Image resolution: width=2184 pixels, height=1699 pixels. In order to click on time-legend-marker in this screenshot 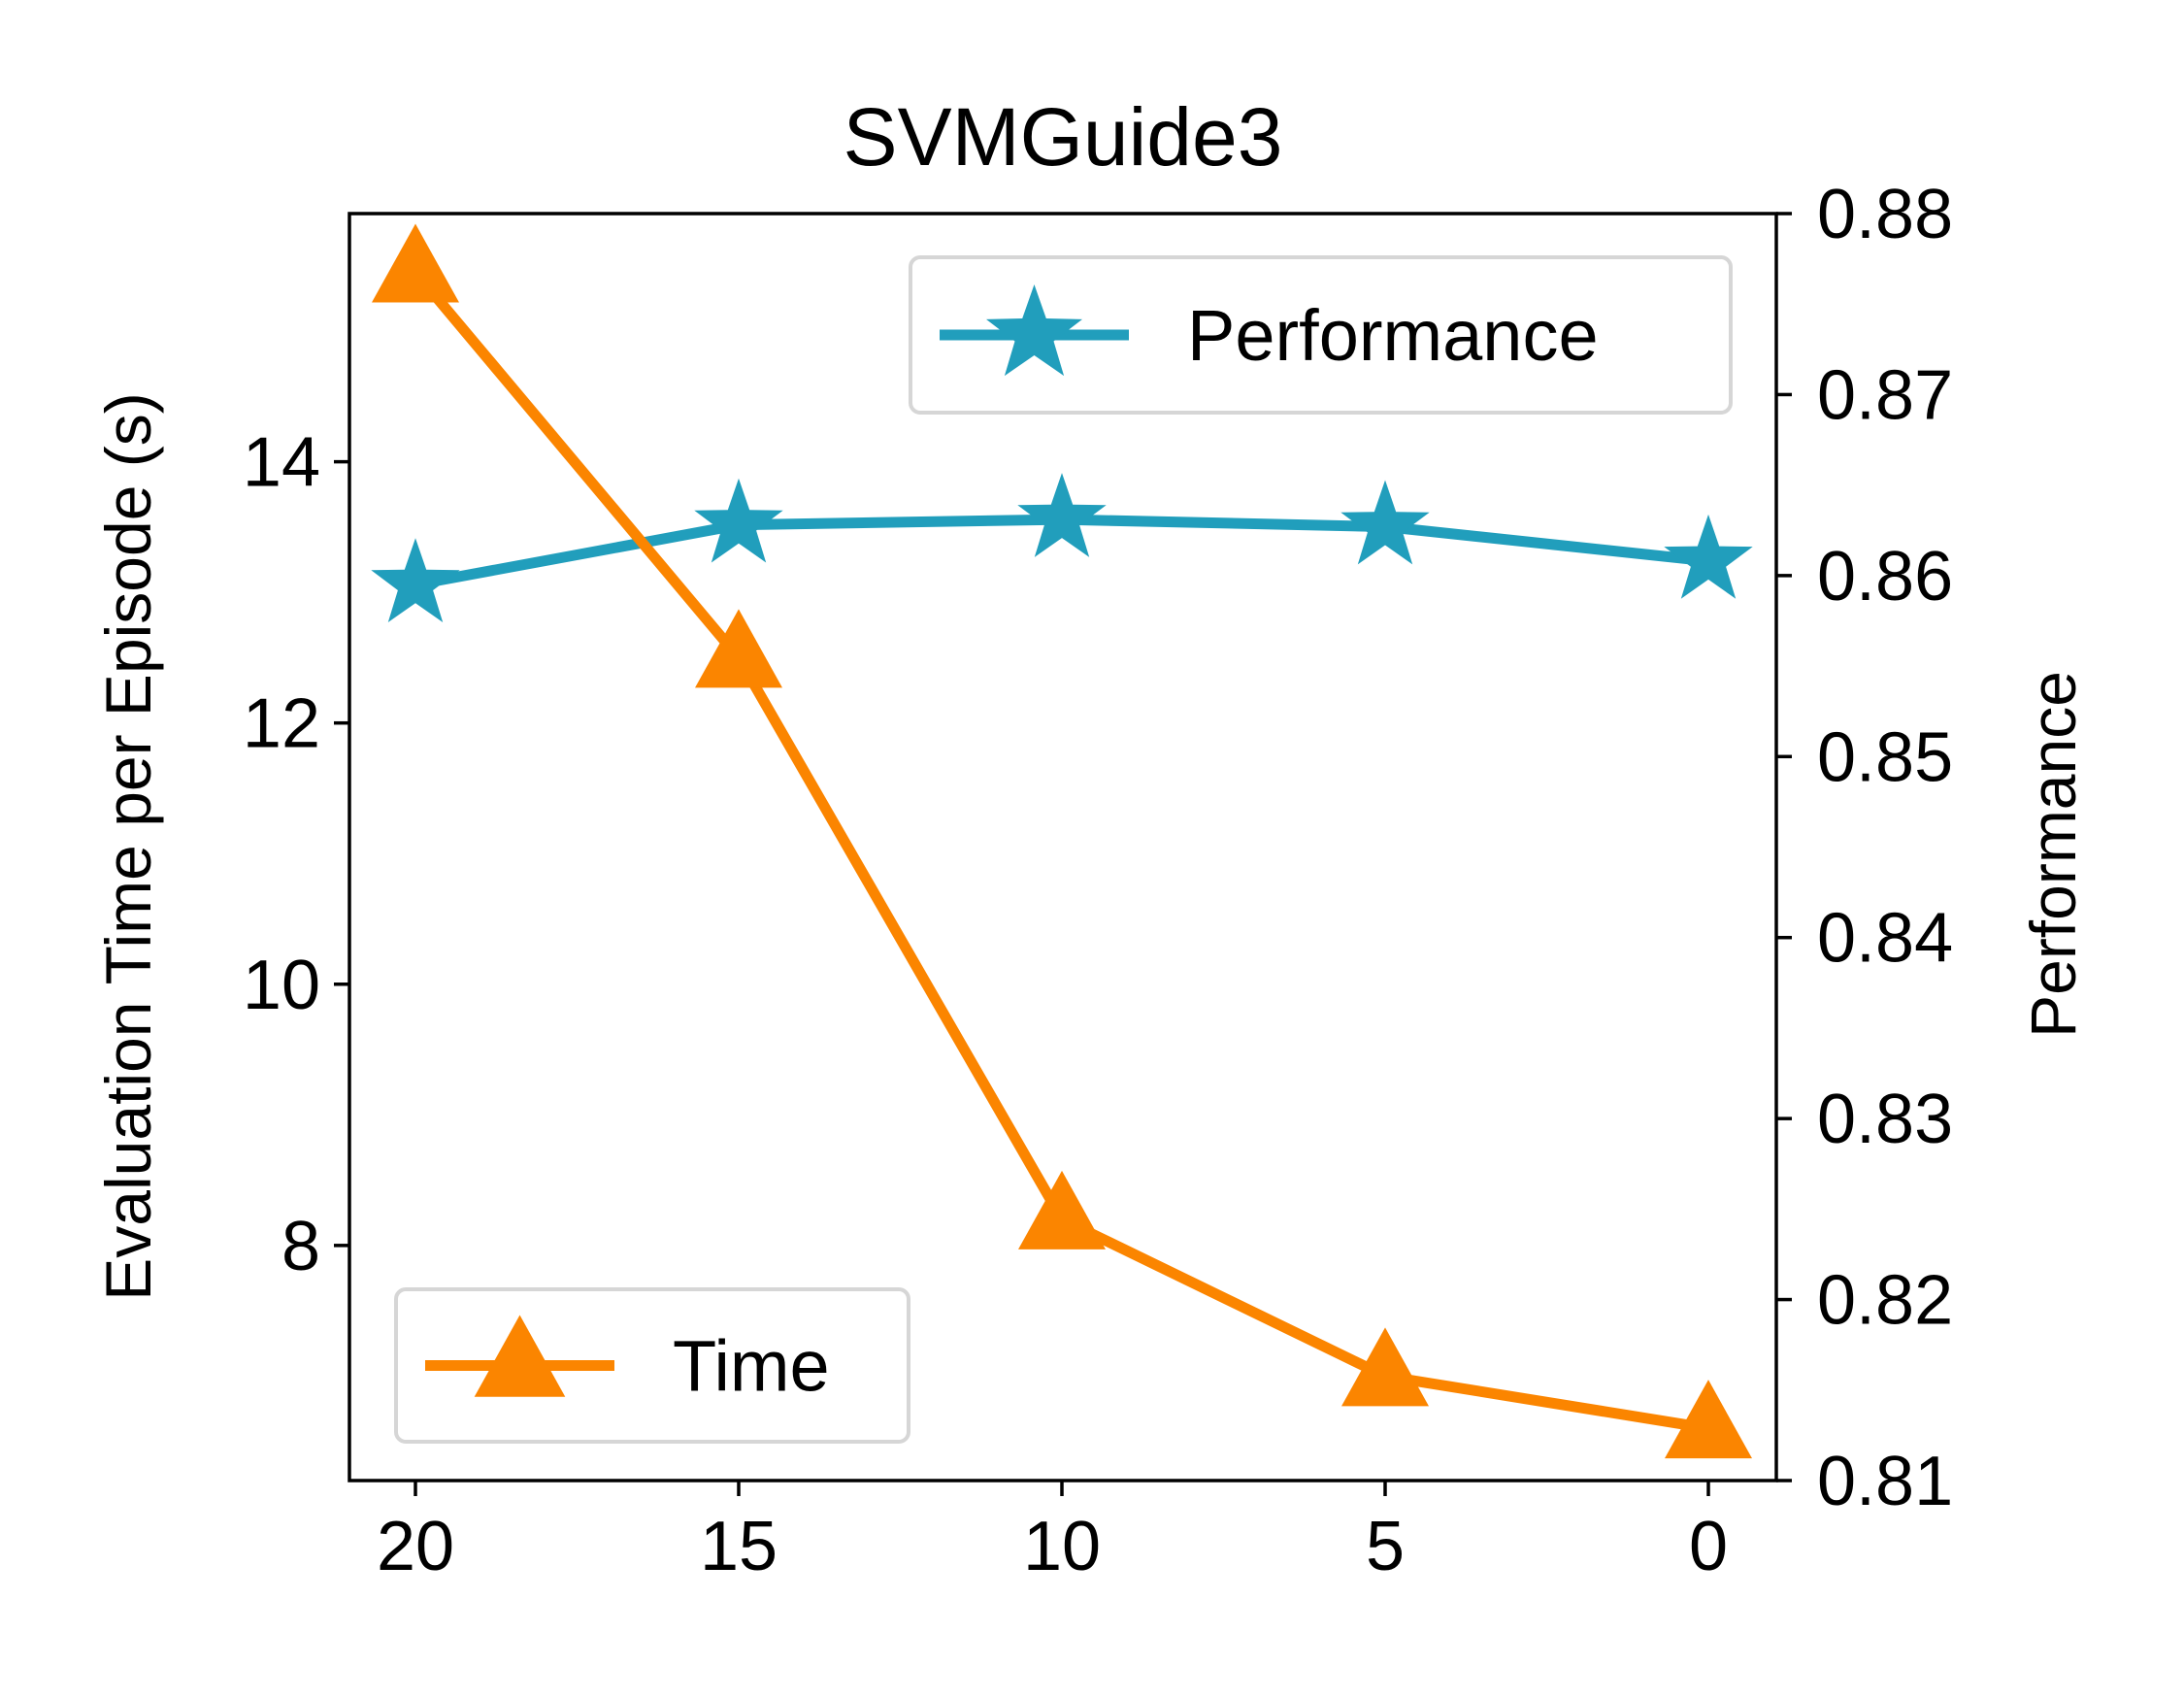, I will do `click(520, 1356)`.